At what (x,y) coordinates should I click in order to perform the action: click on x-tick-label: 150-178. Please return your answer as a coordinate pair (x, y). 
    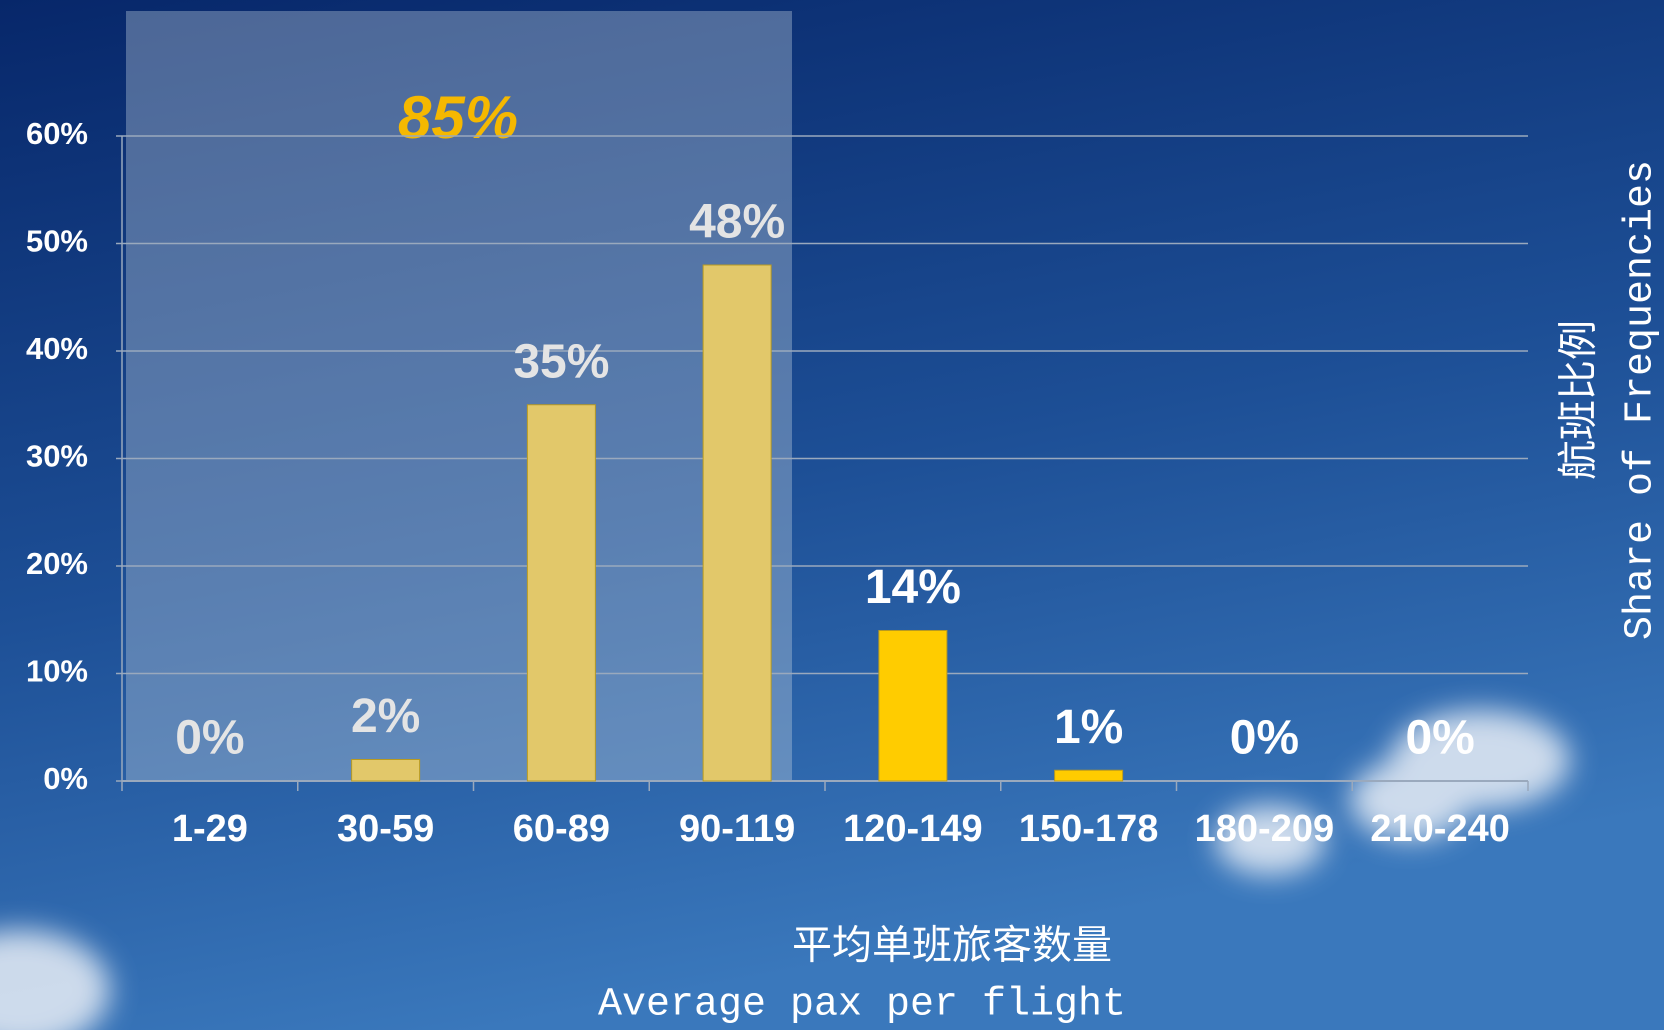
    Looking at the image, I should click on (1088, 829).